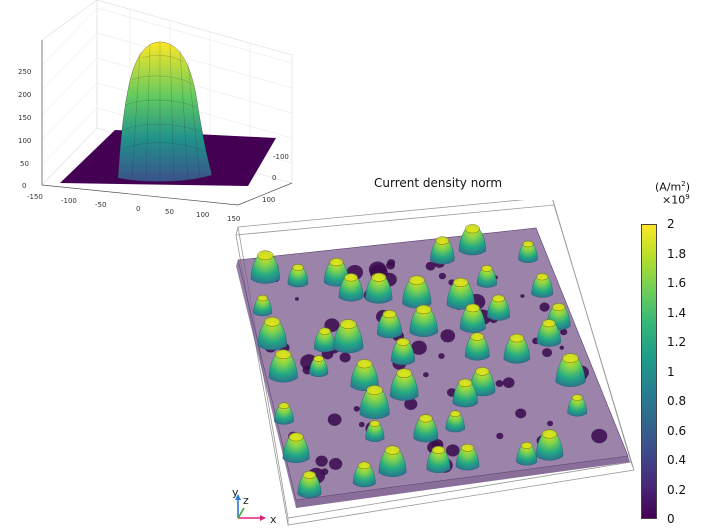 The image size is (707, 530). I want to click on axes-orientation-indicator: y z x, so click(254, 506).